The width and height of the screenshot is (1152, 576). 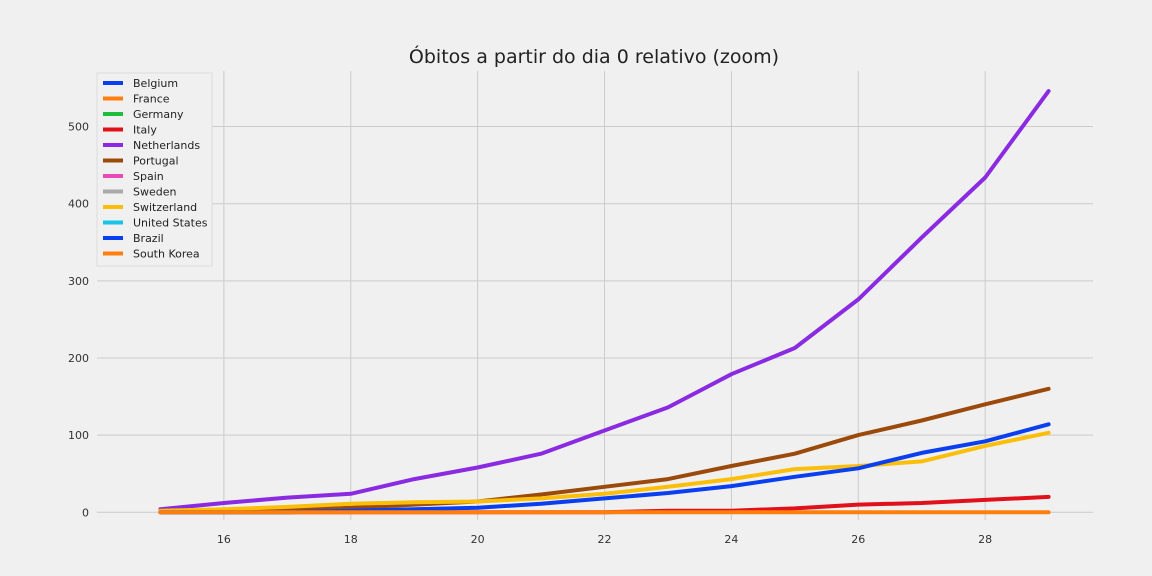 What do you see at coordinates (145, 130) in the screenshot?
I see `legend-label: Italy` at bounding box center [145, 130].